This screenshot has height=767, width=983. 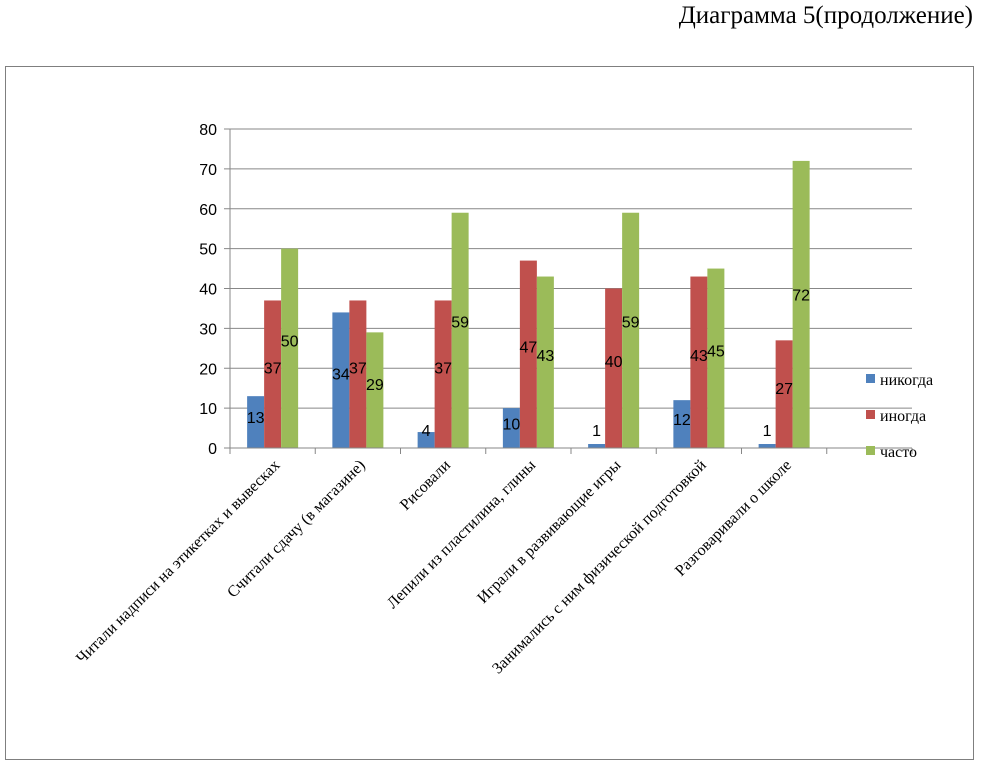 What do you see at coordinates (212, 449) in the screenshot?
I see `y-tick-label: 0` at bounding box center [212, 449].